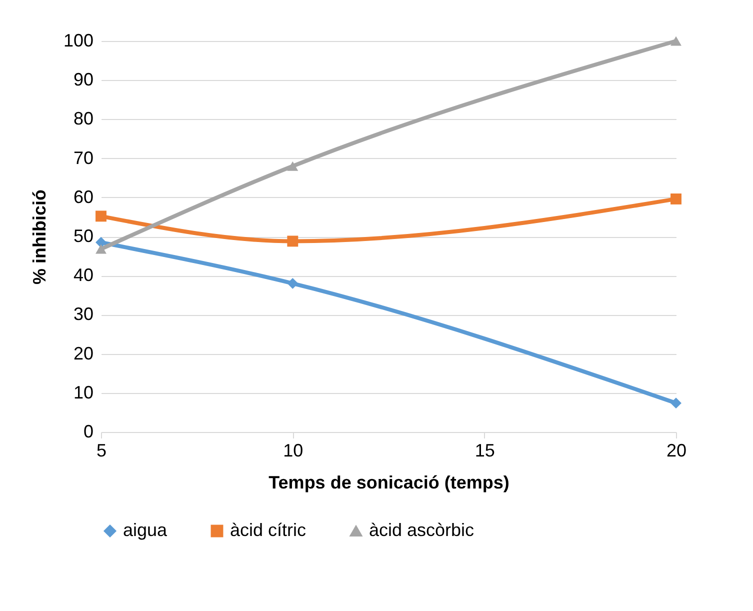 The height and width of the screenshot is (611, 753). I want to click on x-tick-label: 15, so click(484, 450).